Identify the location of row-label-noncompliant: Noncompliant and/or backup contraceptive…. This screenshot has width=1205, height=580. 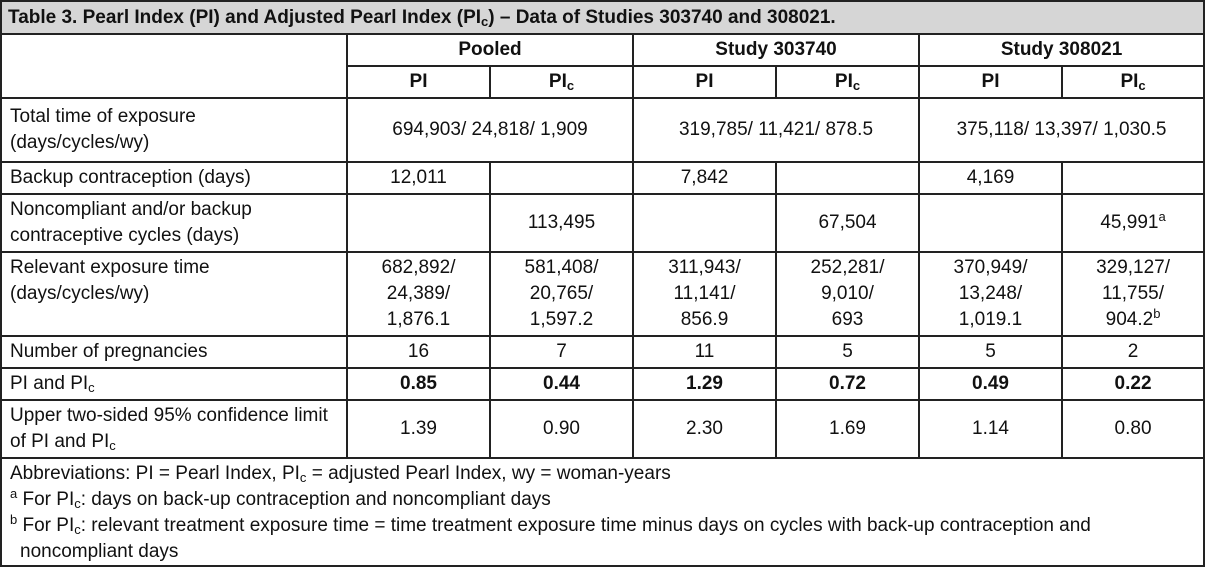
(174, 223).